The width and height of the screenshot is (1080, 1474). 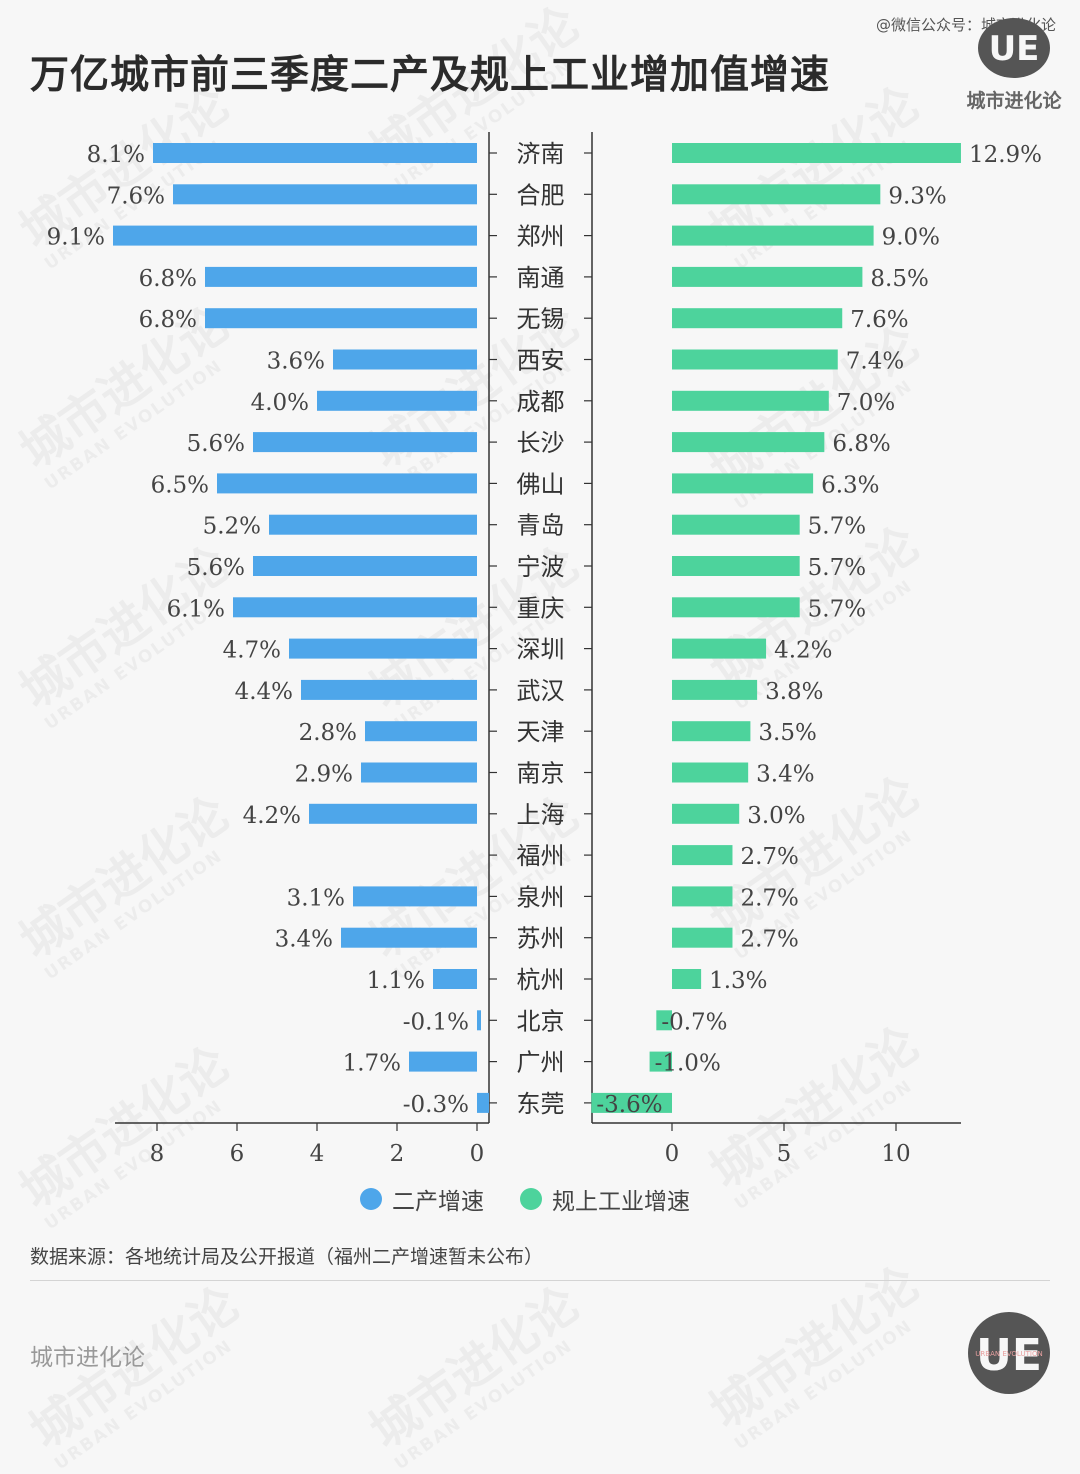 I want to click on data-label-industrial: 8.5%, so click(x=899, y=279).